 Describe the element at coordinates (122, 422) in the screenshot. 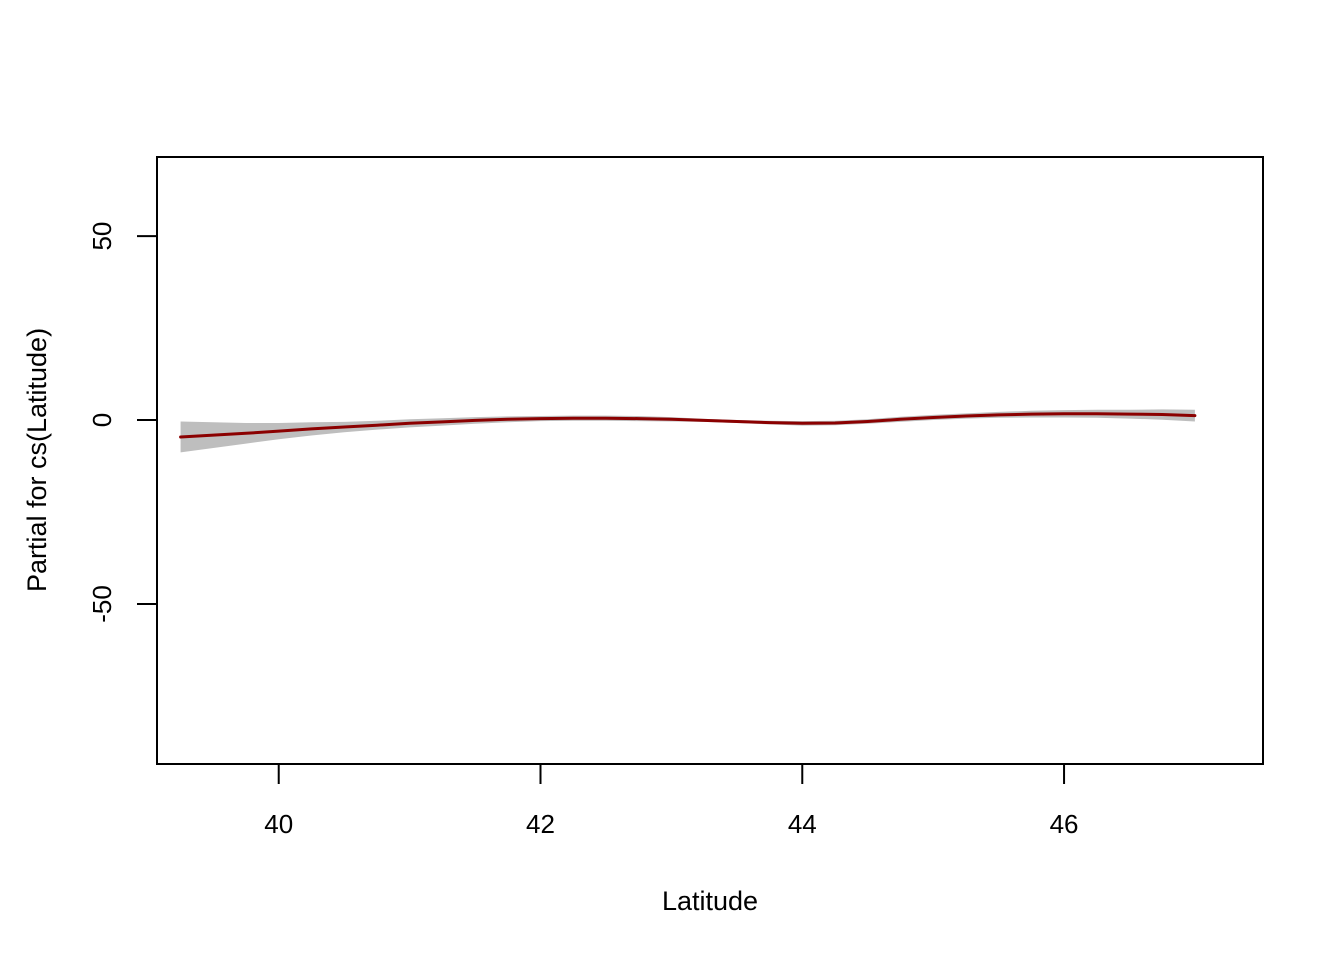

I see `y-axis: -50 0 50` at that location.